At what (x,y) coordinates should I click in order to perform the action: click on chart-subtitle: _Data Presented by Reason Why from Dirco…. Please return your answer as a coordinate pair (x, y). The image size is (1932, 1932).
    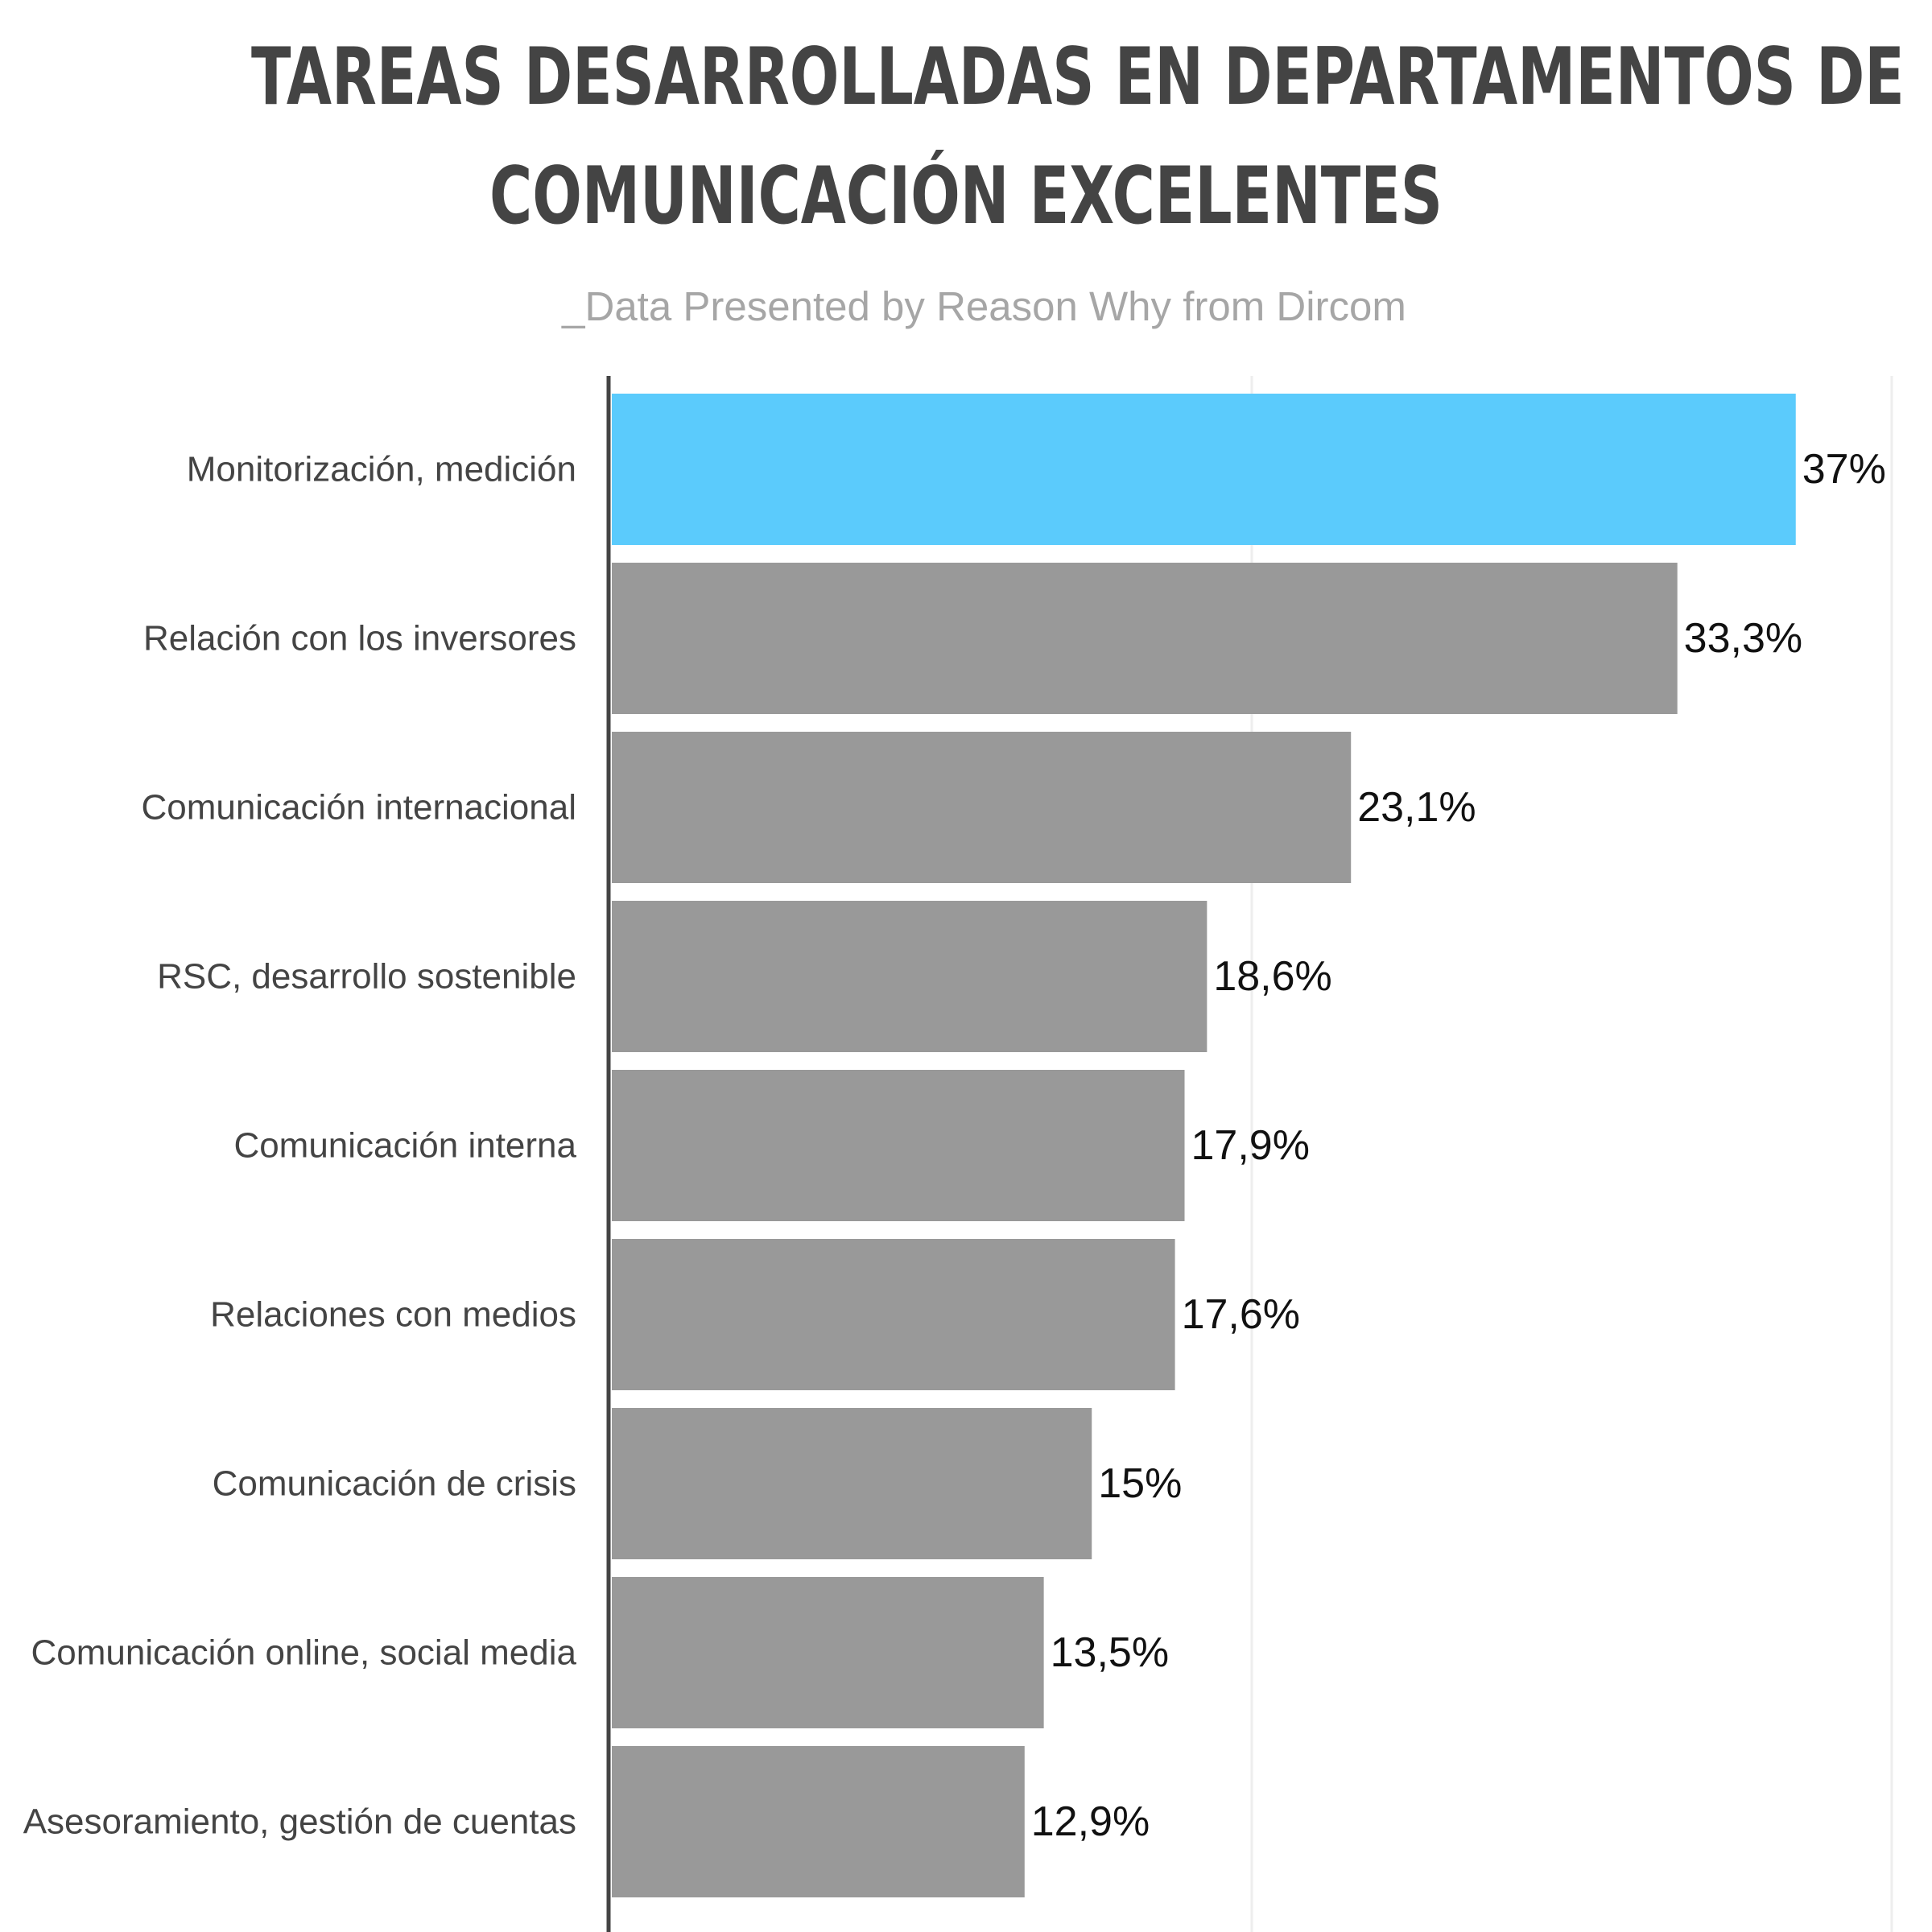
    Looking at the image, I should click on (984, 306).